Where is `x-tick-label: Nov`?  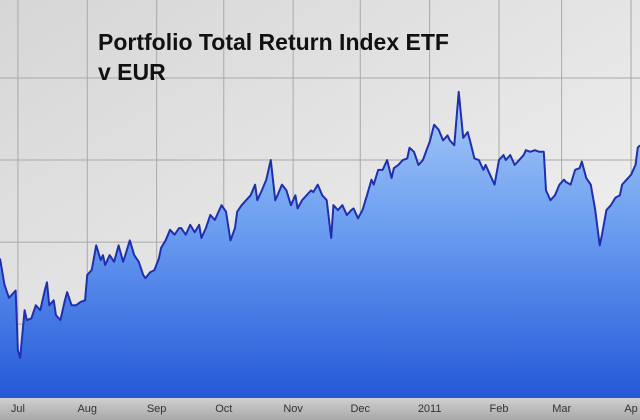
x-tick-label: Nov is located at coordinates (293, 409).